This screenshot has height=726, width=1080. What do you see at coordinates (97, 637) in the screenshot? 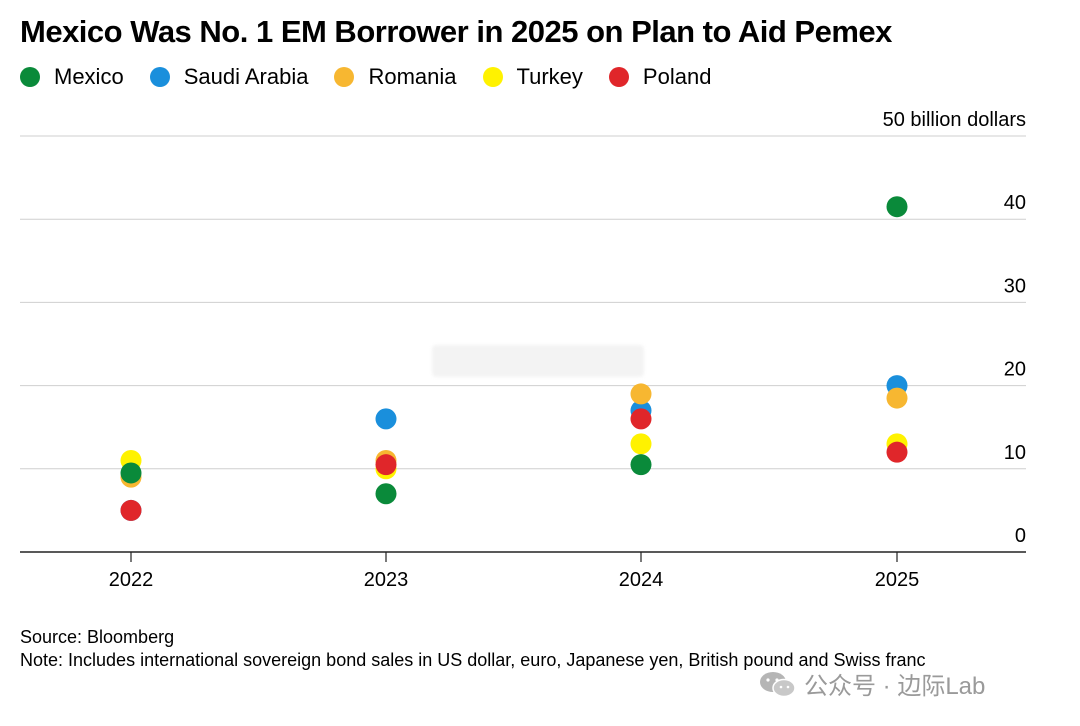
I see `source-note: Source: Bloomberg` at bounding box center [97, 637].